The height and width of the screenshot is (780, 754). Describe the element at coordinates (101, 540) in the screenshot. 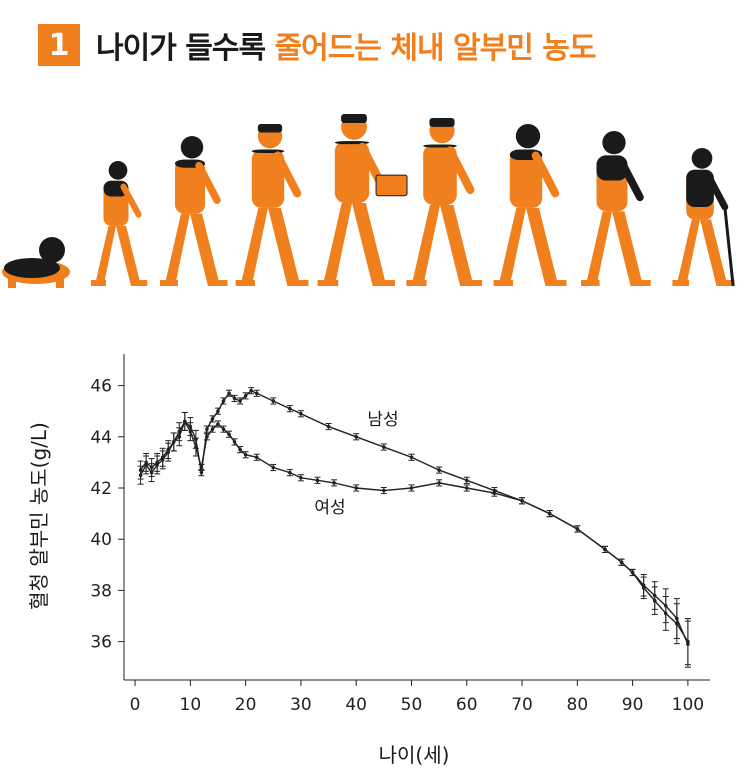

I see `y-tick-label: 40` at that location.